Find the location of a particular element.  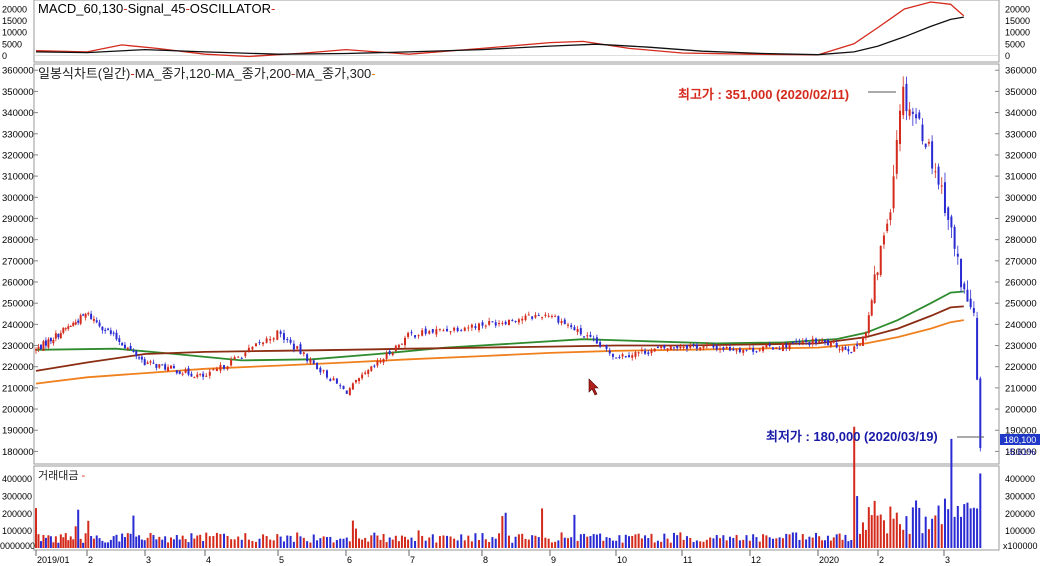

price-y-label-right-4: 320000 is located at coordinates (1021, 155).